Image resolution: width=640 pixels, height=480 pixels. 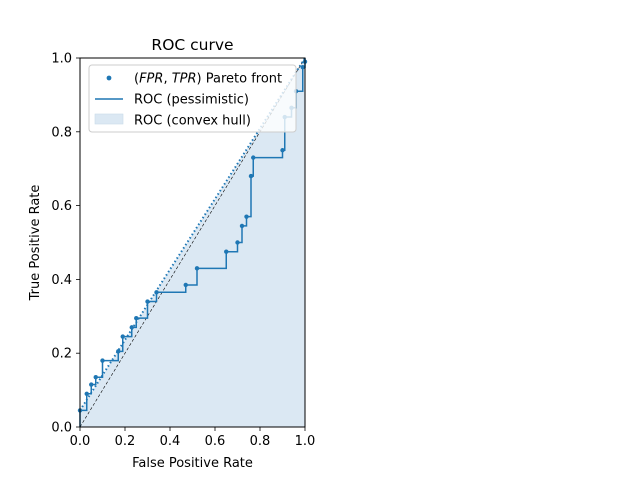 I want to click on y-axis-ticks: 0.0 0.2 0.4 0.6 0.8 1.0, so click(x=65, y=244).